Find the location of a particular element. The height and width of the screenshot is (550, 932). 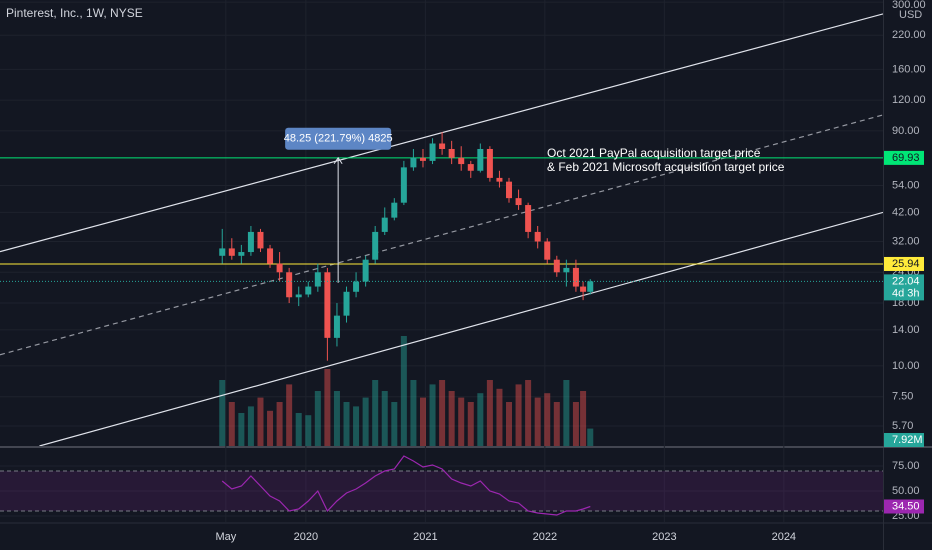

x-tick-label: 2024 is located at coordinates (784, 537).